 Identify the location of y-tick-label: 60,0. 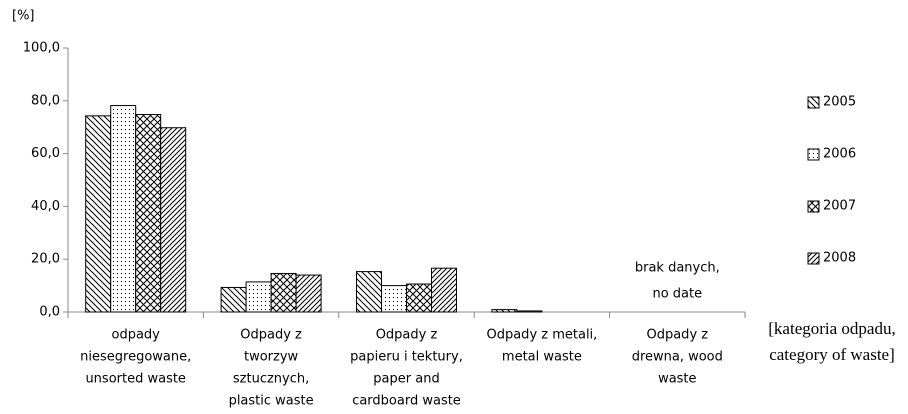
(45, 153).